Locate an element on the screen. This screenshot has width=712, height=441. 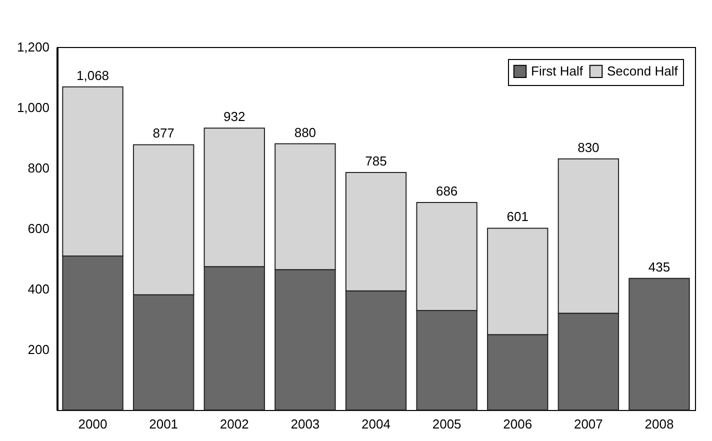
y-tick-label: 200 is located at coordinates (39, 349).